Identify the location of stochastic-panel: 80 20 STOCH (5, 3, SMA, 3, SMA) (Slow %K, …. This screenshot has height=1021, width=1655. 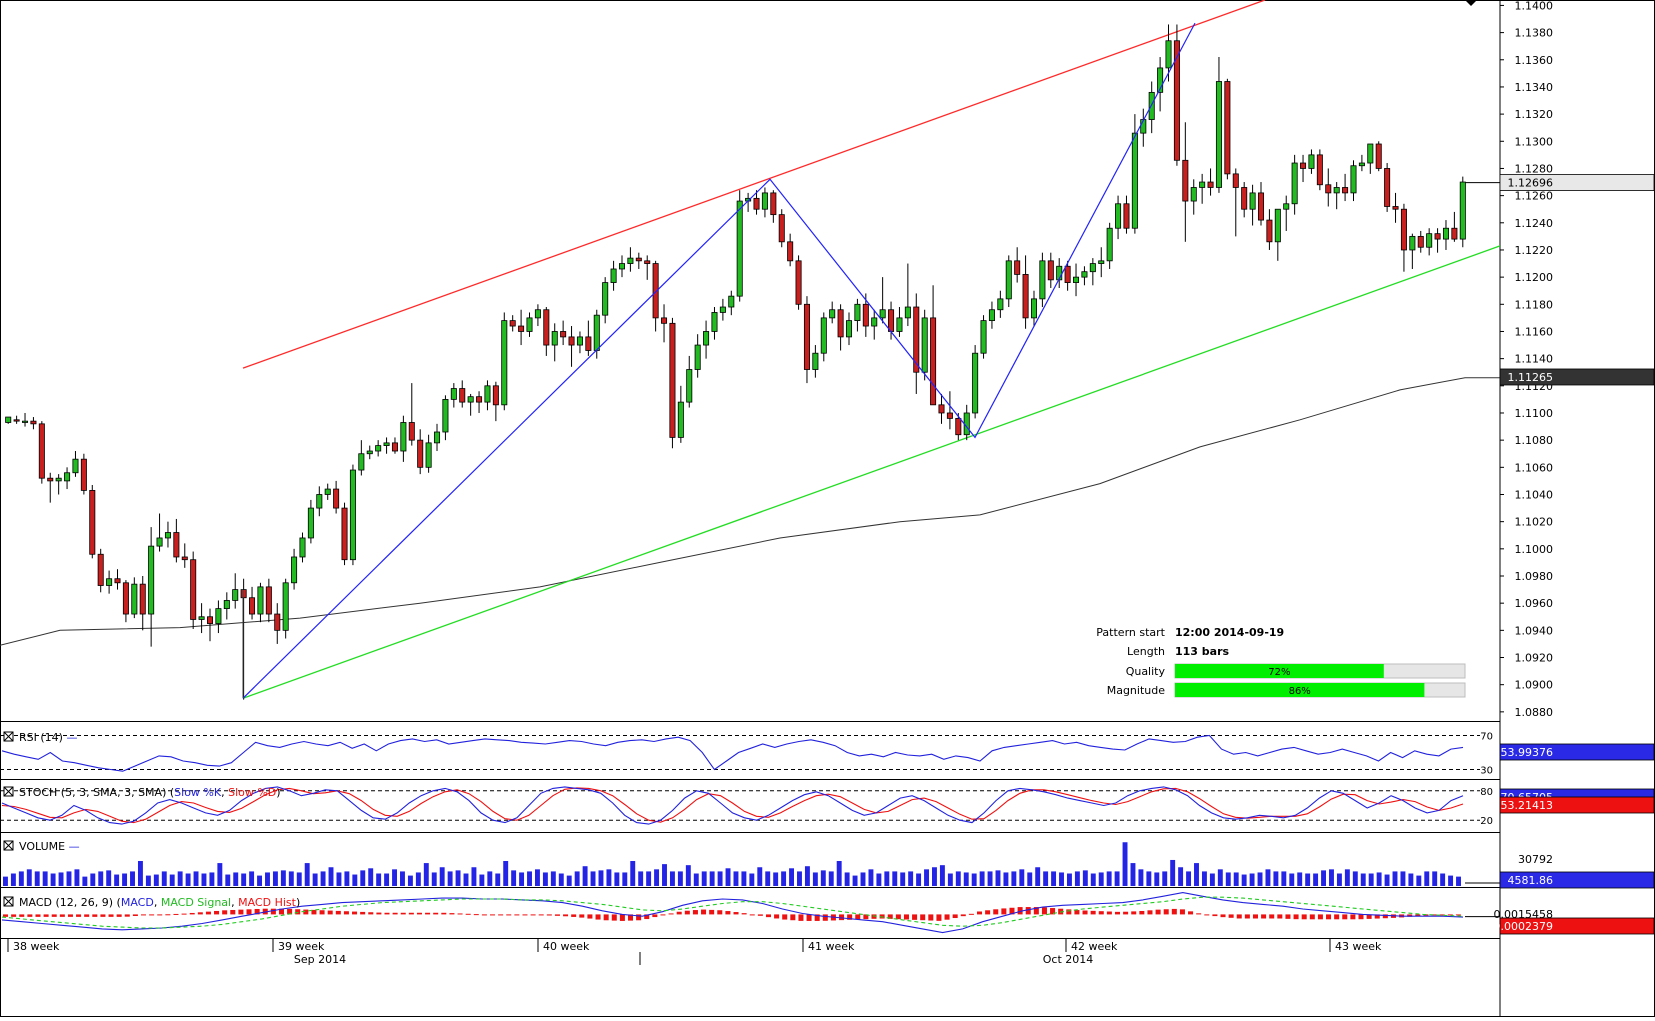
(746, 806).